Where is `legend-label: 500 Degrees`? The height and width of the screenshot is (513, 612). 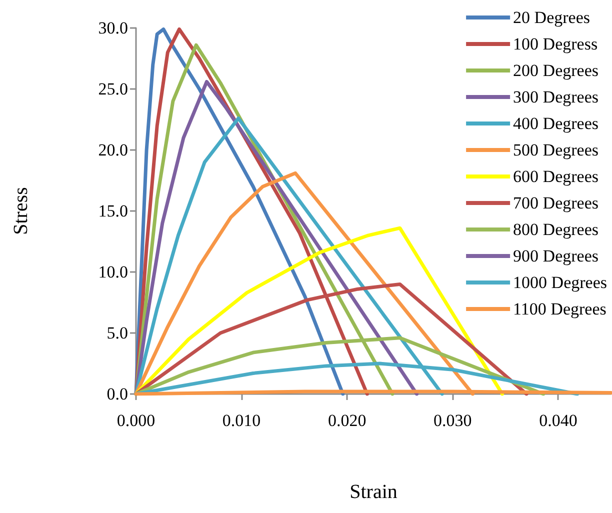 legend-label: 500 Degrees is located at coordinates (556, 150).